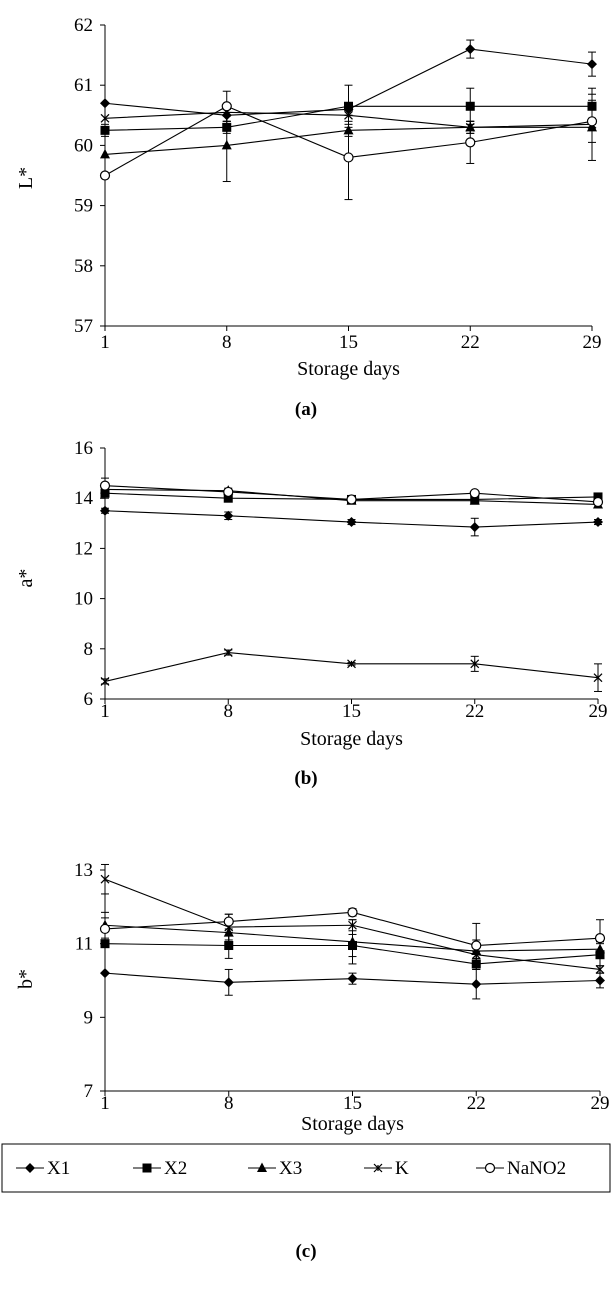 This screenshot has height=1295, width=612. I want to click on series-k, so click(351, 670).